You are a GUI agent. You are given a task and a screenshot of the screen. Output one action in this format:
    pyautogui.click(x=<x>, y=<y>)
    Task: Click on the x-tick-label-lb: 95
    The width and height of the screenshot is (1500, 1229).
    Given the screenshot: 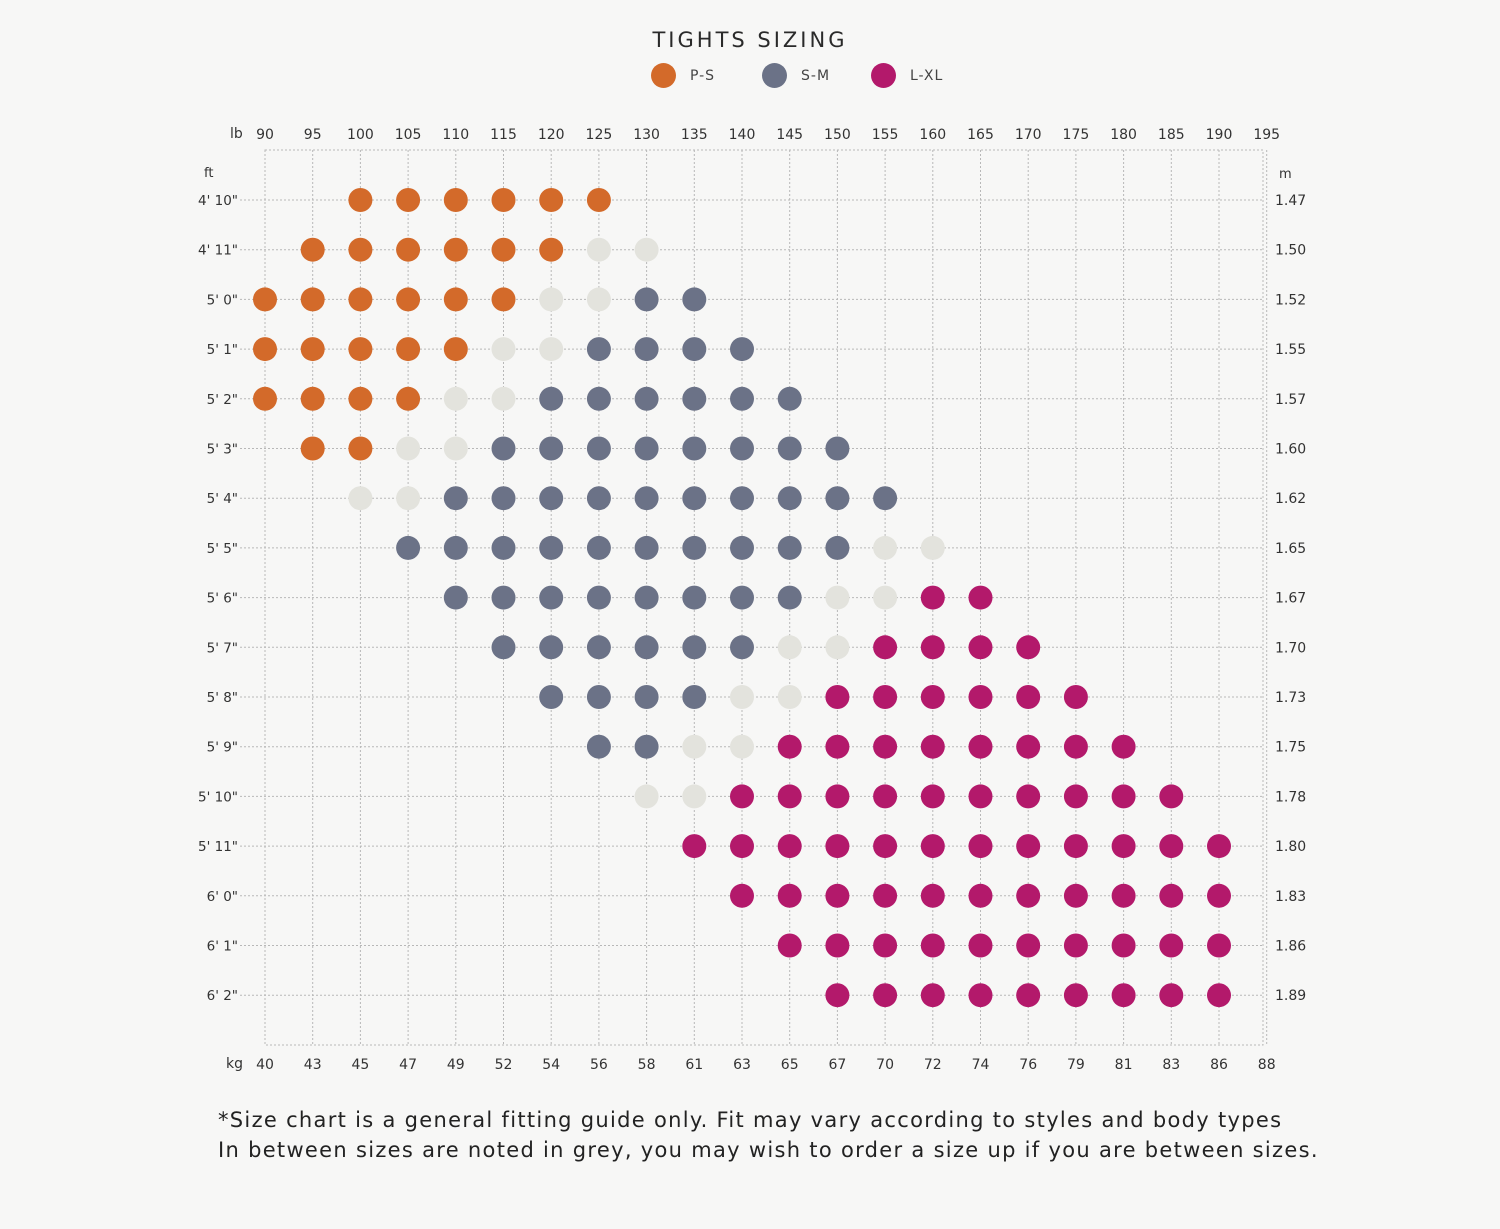 What is the action you would take?
    pyautogui.click(x=313, y=135)
    